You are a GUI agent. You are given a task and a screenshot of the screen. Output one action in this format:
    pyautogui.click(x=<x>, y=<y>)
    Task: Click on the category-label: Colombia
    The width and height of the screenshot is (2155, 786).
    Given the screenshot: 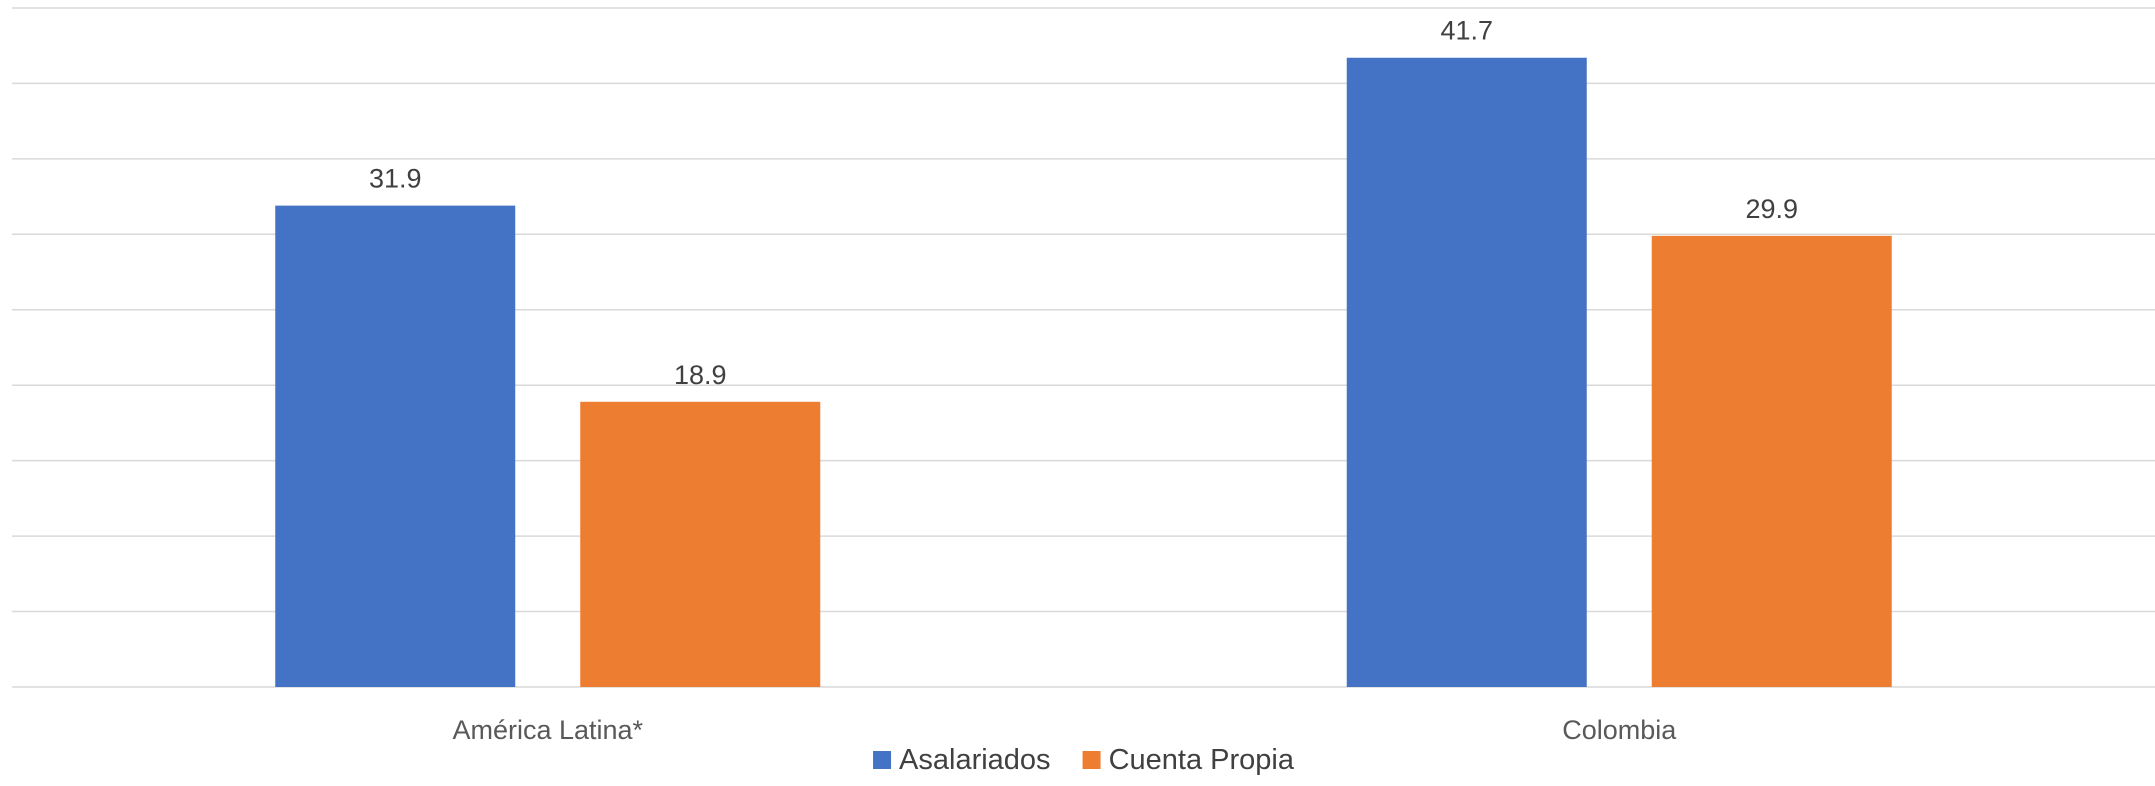 What is the action you would take?
    pyautogui.click(x=1619, y=730)
    